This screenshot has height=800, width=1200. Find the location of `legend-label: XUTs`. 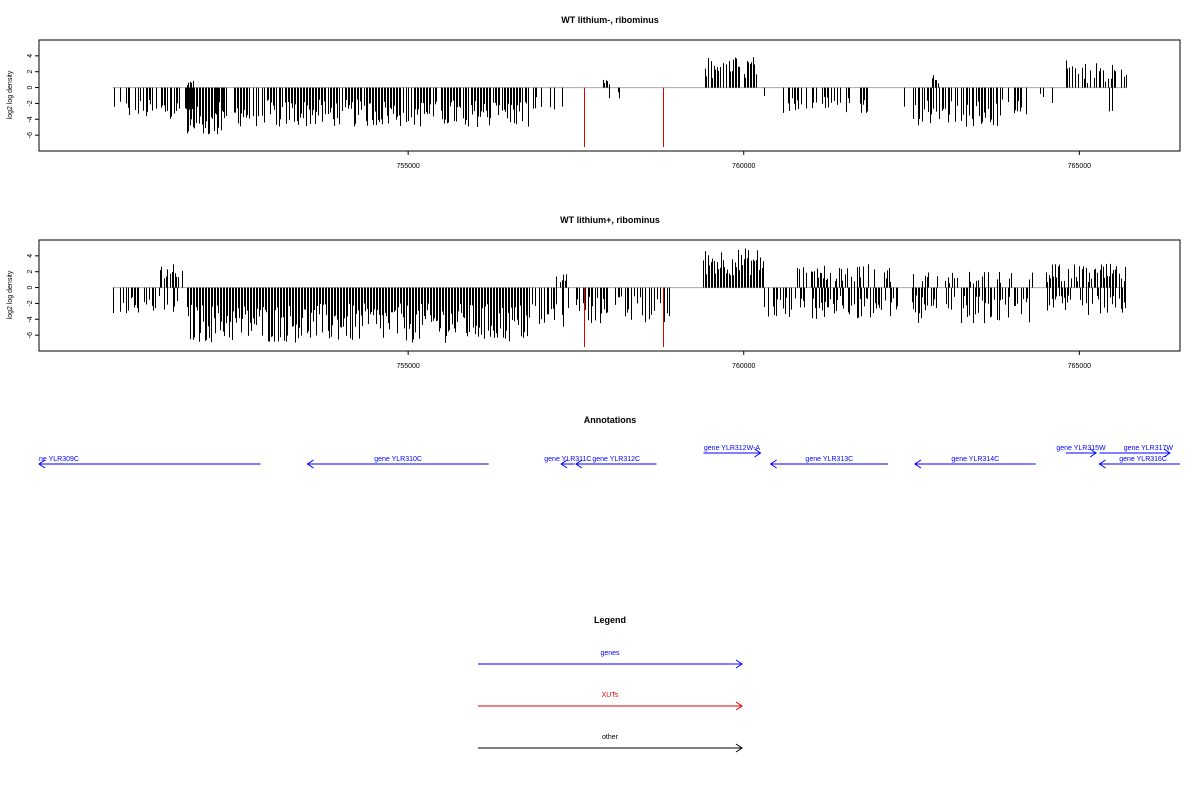

legend-label: XUTs is located at coordinates (610, 695).